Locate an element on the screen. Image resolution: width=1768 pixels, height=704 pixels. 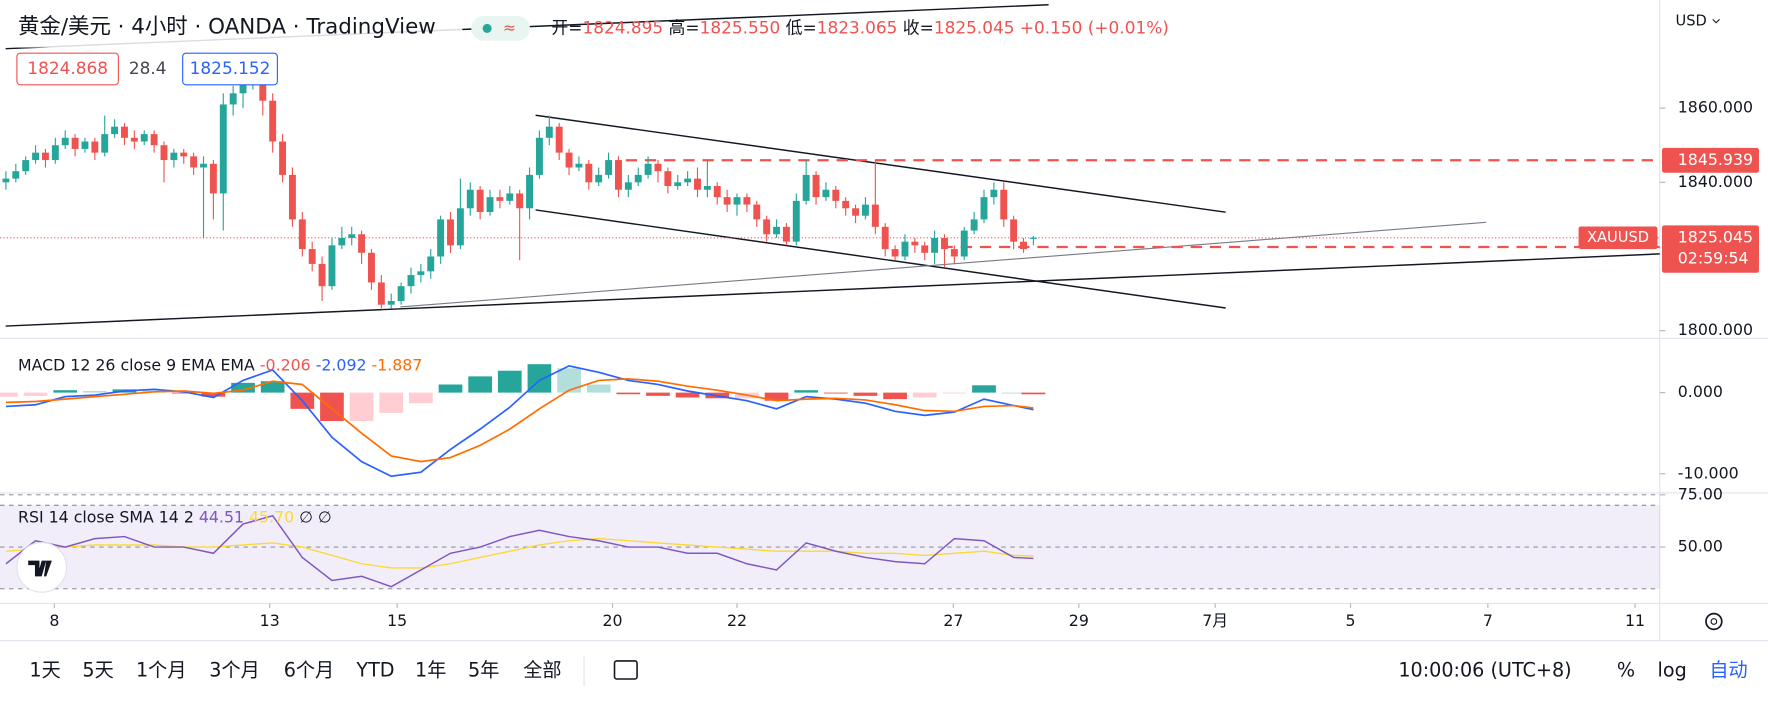
ask-price: 1825.152 is located at coordinates (230, 68).